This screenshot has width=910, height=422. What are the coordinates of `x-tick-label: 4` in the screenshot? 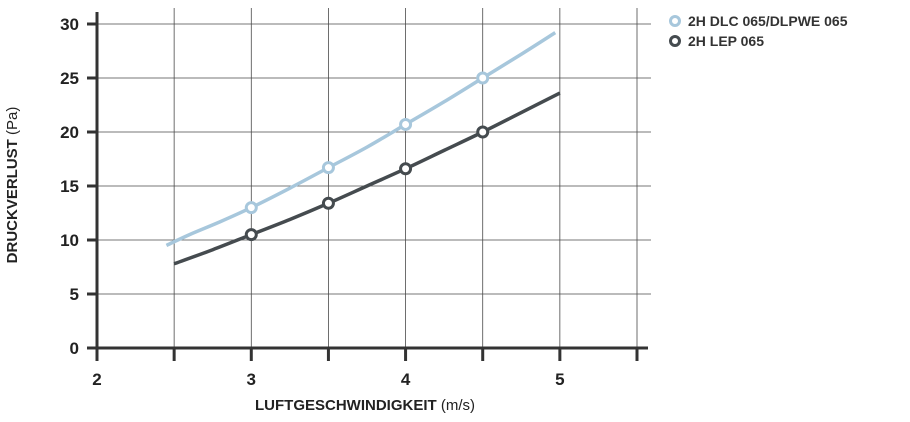 It's located at (406, 379).